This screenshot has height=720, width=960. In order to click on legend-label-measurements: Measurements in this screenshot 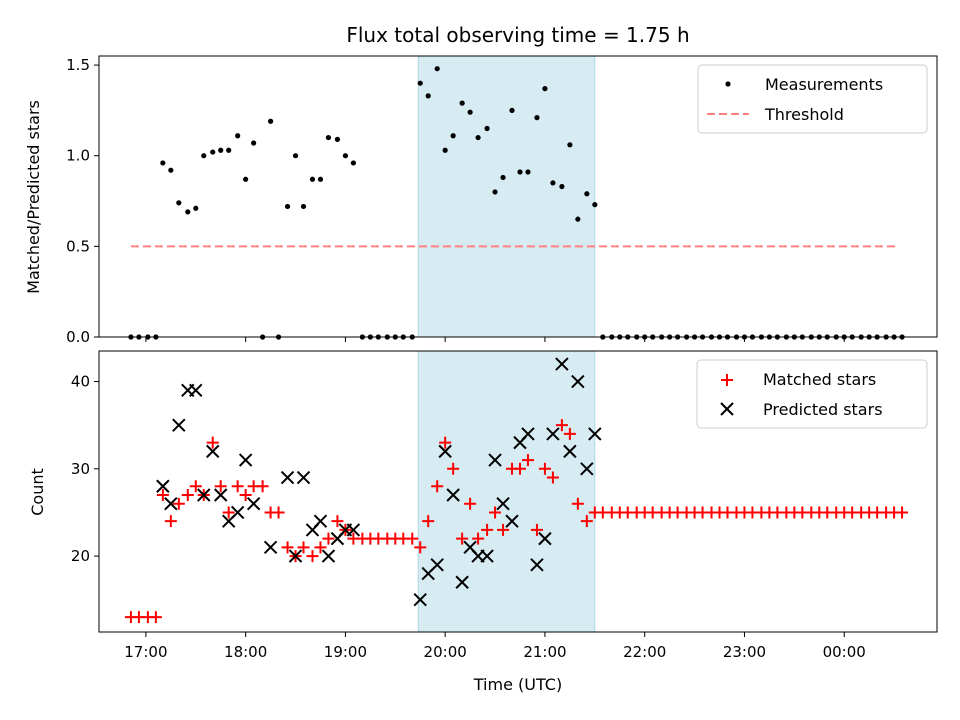, I will do `click(824, 84)`.